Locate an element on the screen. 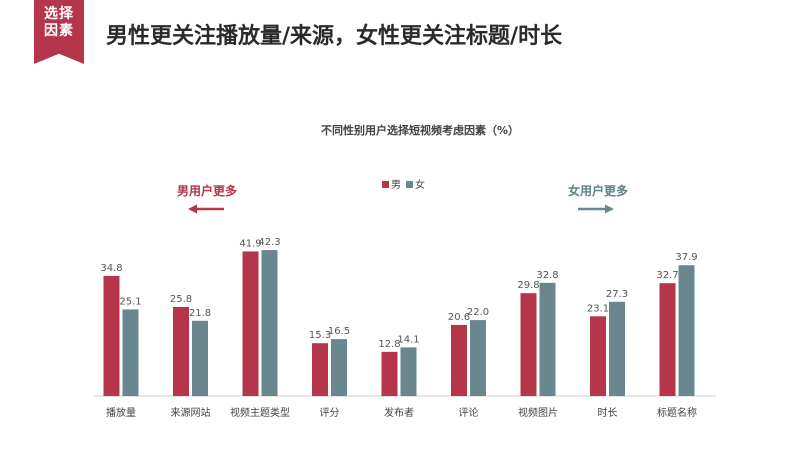 The width and height of the screenshot is (800, 450). value-label-male-6: 29.8 is located at coordinates (528, 285).